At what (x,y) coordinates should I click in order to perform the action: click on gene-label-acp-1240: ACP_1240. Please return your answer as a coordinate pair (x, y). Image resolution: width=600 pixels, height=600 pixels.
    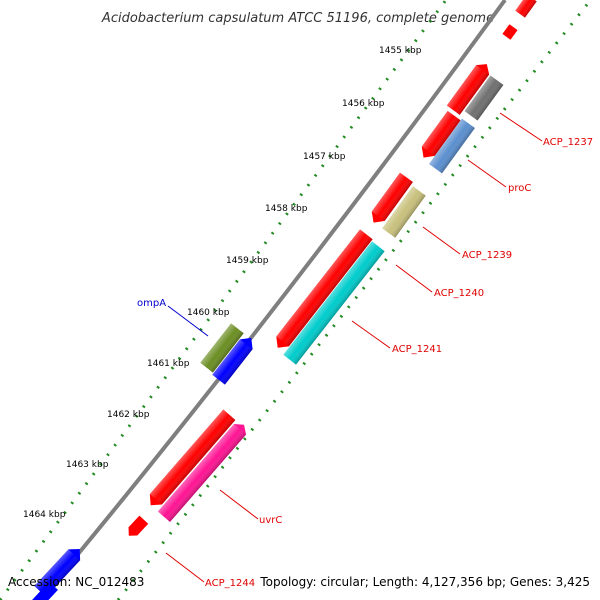
    Looking at the image, I should click on (459, 293).